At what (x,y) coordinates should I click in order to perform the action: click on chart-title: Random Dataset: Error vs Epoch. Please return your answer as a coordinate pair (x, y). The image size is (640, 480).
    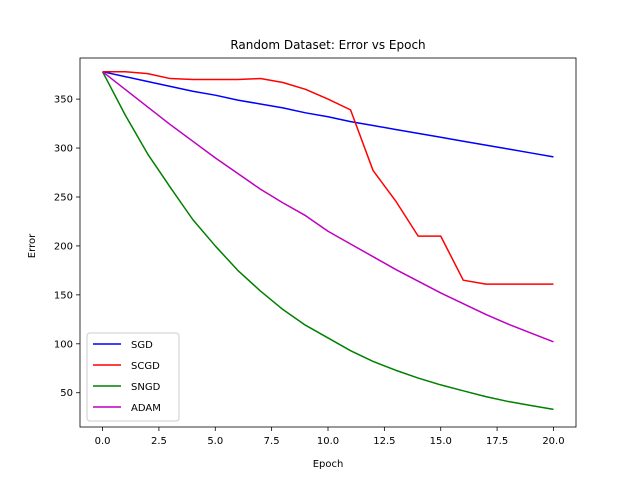
    Looking at the image, I should click on (327, 45).